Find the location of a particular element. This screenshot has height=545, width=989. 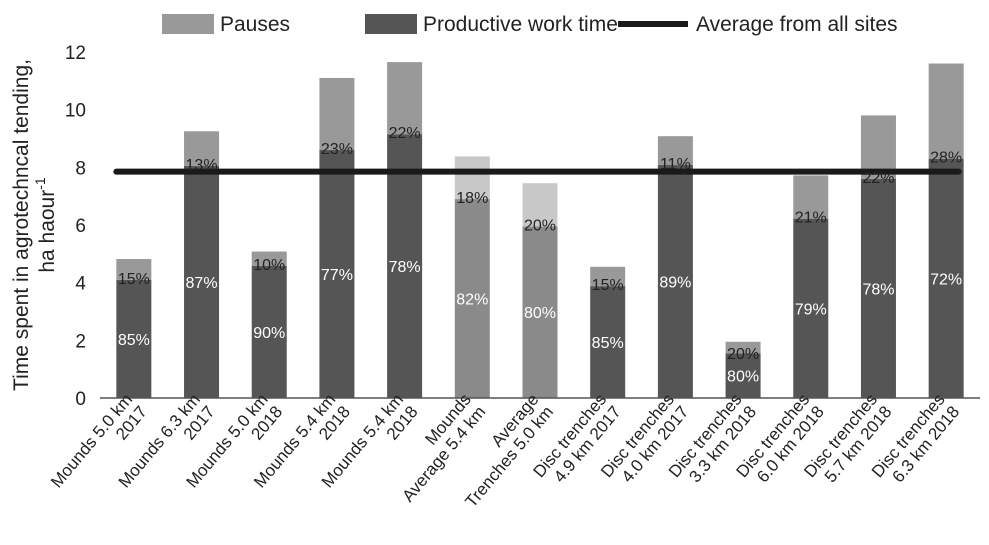

data-label-pauses-6: 20% is located at coordinates (540, 225).